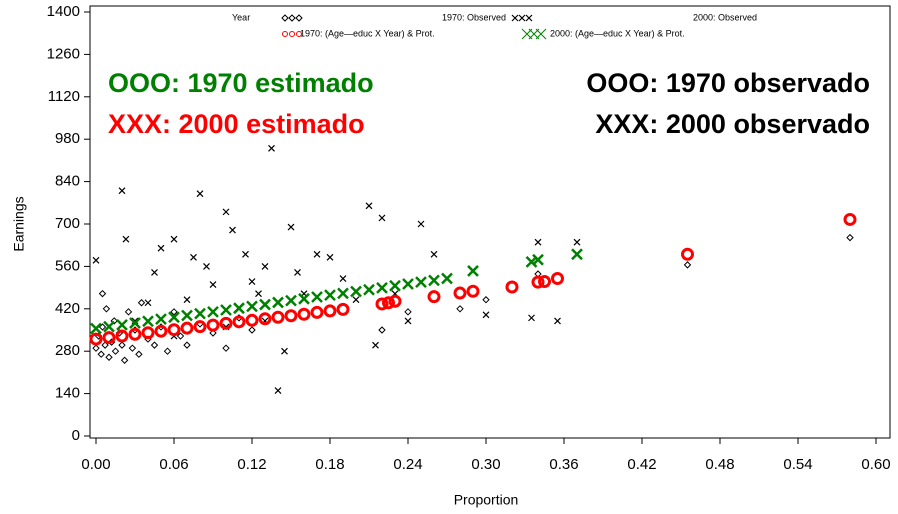  I want to click on x-tick-label: 0.42, so click(641, 464).